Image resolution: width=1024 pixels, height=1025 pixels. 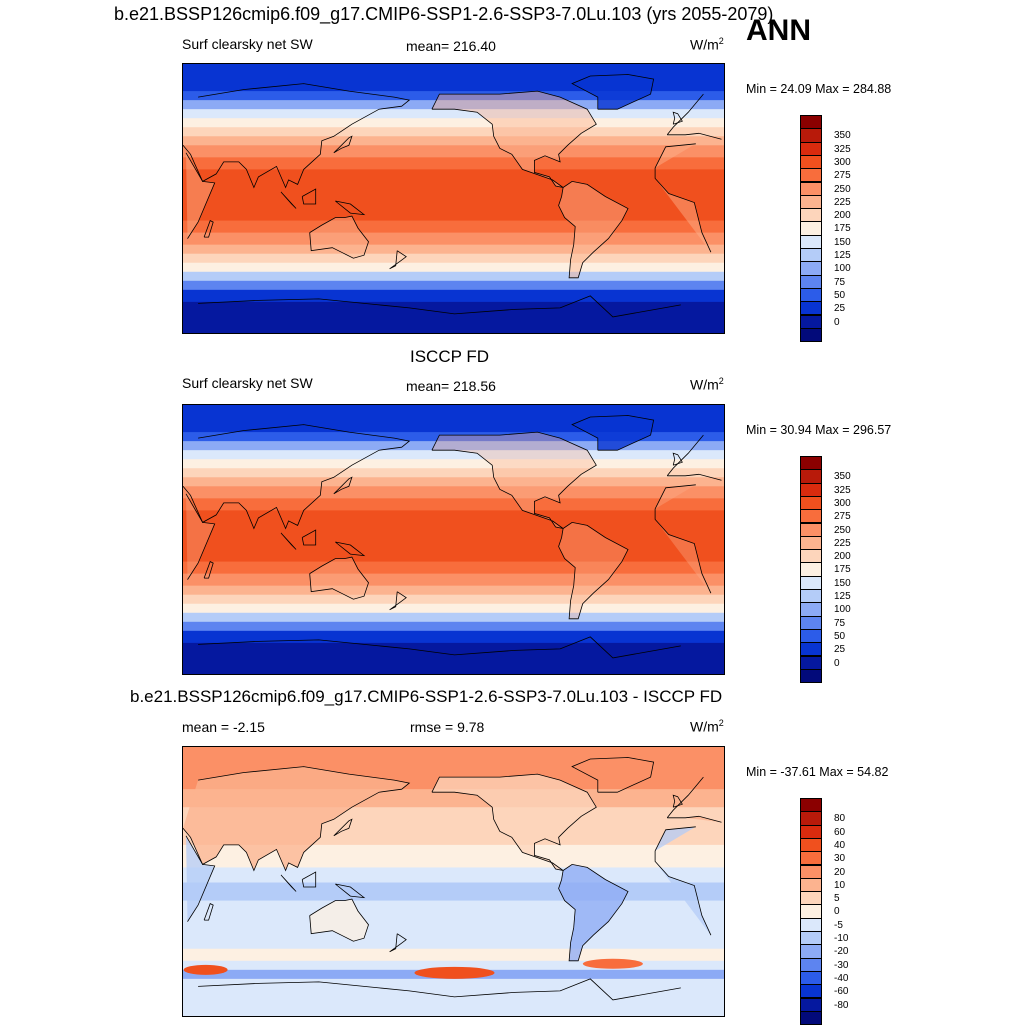 What do you see at coordinates (223, 727) in the screenshot?
I see `panel3-mean-label: mean = -2.15` at bounding box center [223, 727].